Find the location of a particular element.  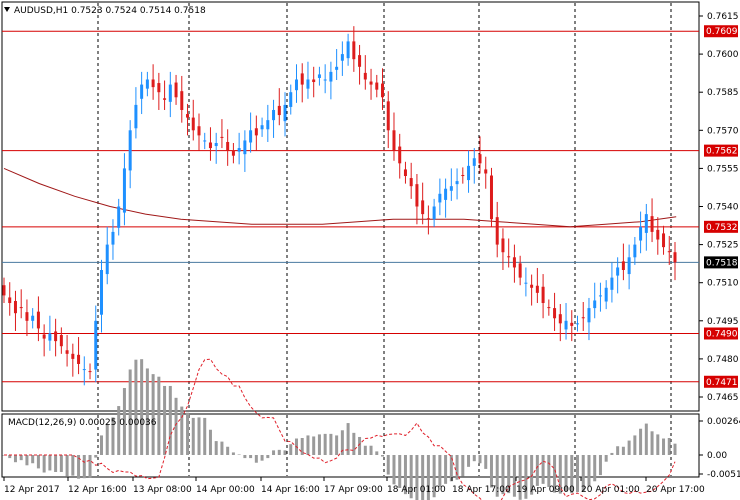

current-price-label: 0.7518 is located at coordinates (722, 263).